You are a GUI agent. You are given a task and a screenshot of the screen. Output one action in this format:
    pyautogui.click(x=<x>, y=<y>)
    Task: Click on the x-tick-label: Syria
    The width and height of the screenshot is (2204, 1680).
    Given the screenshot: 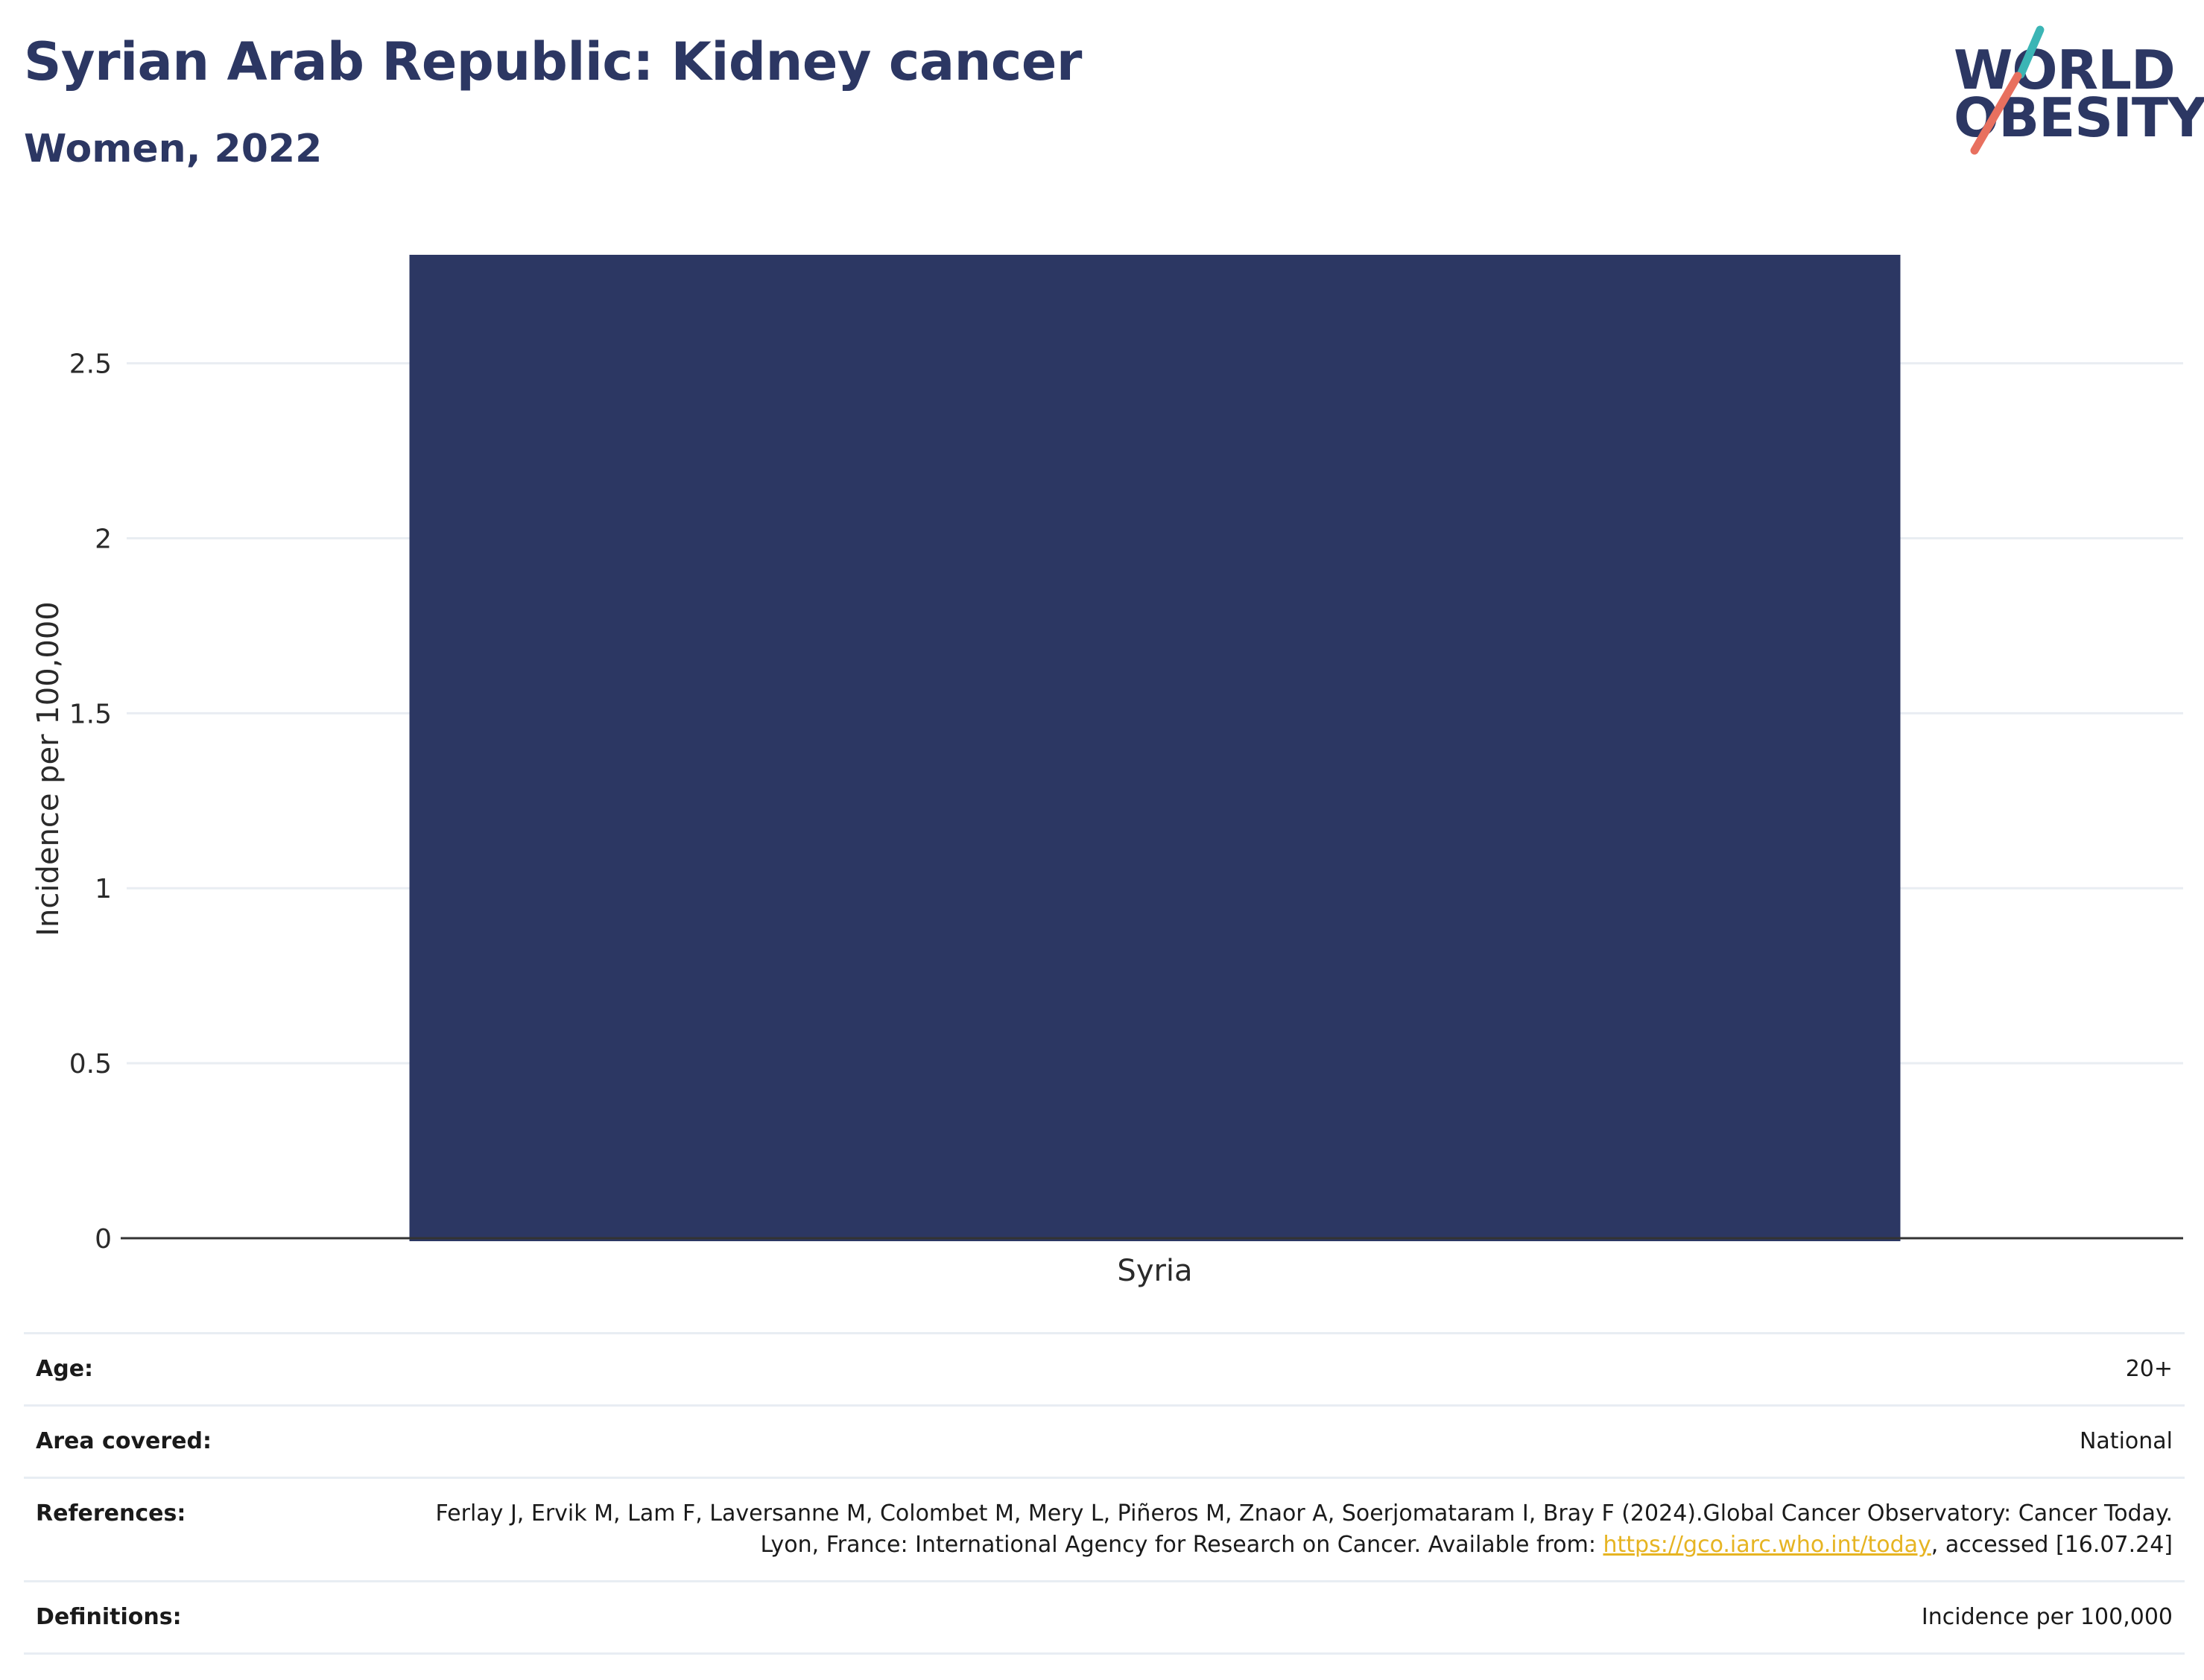 What is the action you would take?
    pyautogui.click(x=1154, y=1271)
    